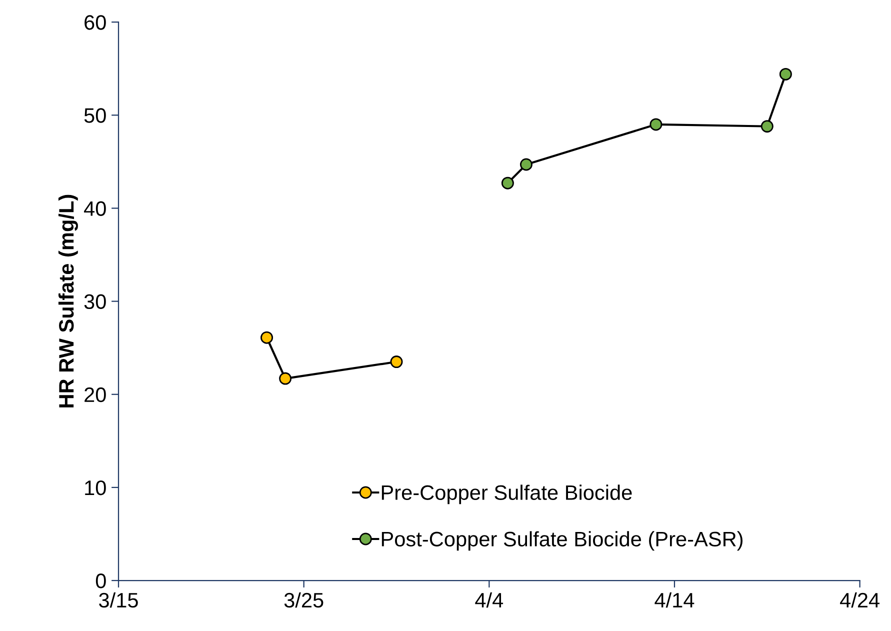 The height and width of the screenshot is (631, 891). I want to click on x-tick-label: 3/25, so click(304, 600).